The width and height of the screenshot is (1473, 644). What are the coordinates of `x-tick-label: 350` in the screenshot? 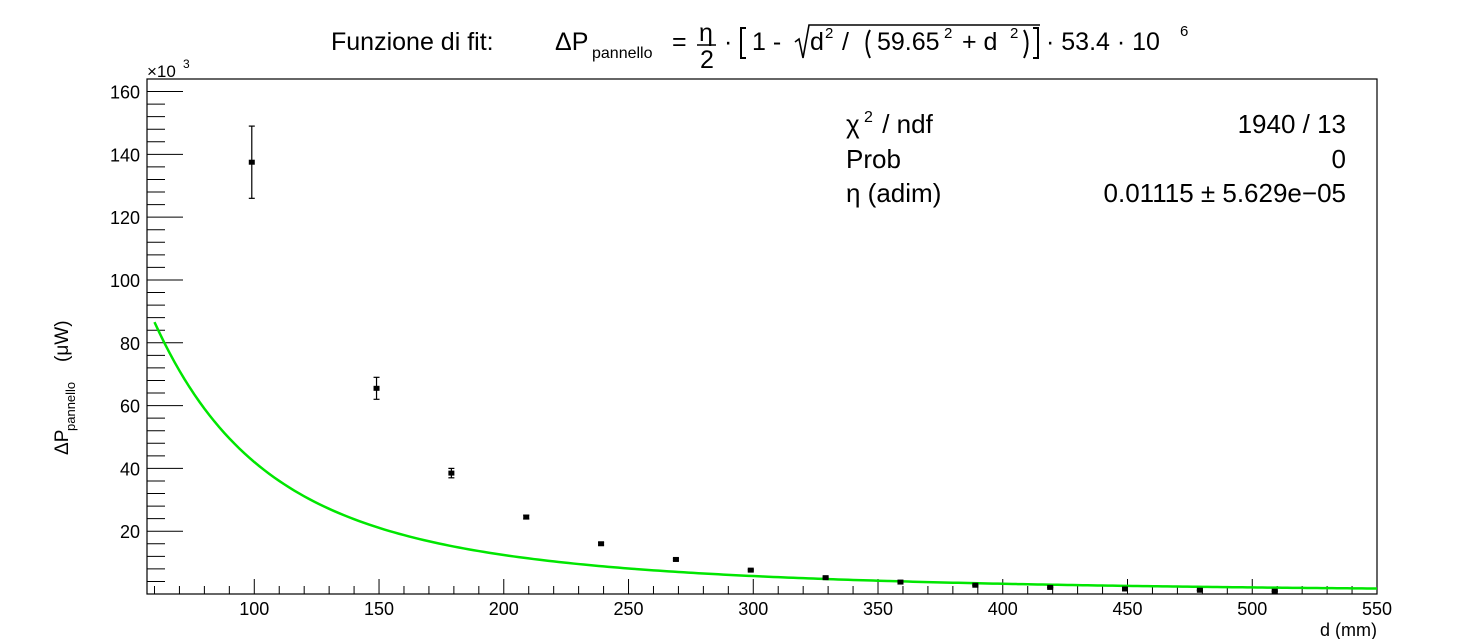 It's located at (878, 609).